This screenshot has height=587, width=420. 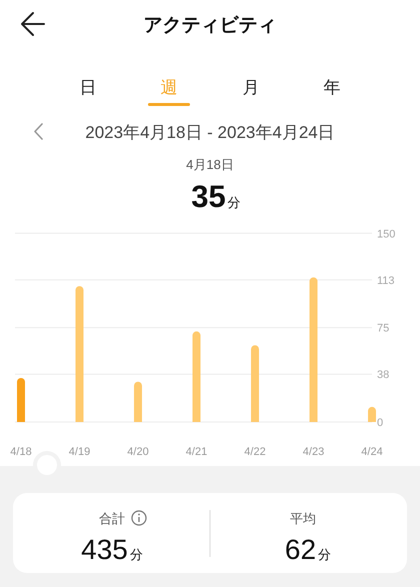 What do you see at coordinates (372, 452) in the screenshot?
I see `x-tick-label: 4/24` at bounding box center [372, 452].